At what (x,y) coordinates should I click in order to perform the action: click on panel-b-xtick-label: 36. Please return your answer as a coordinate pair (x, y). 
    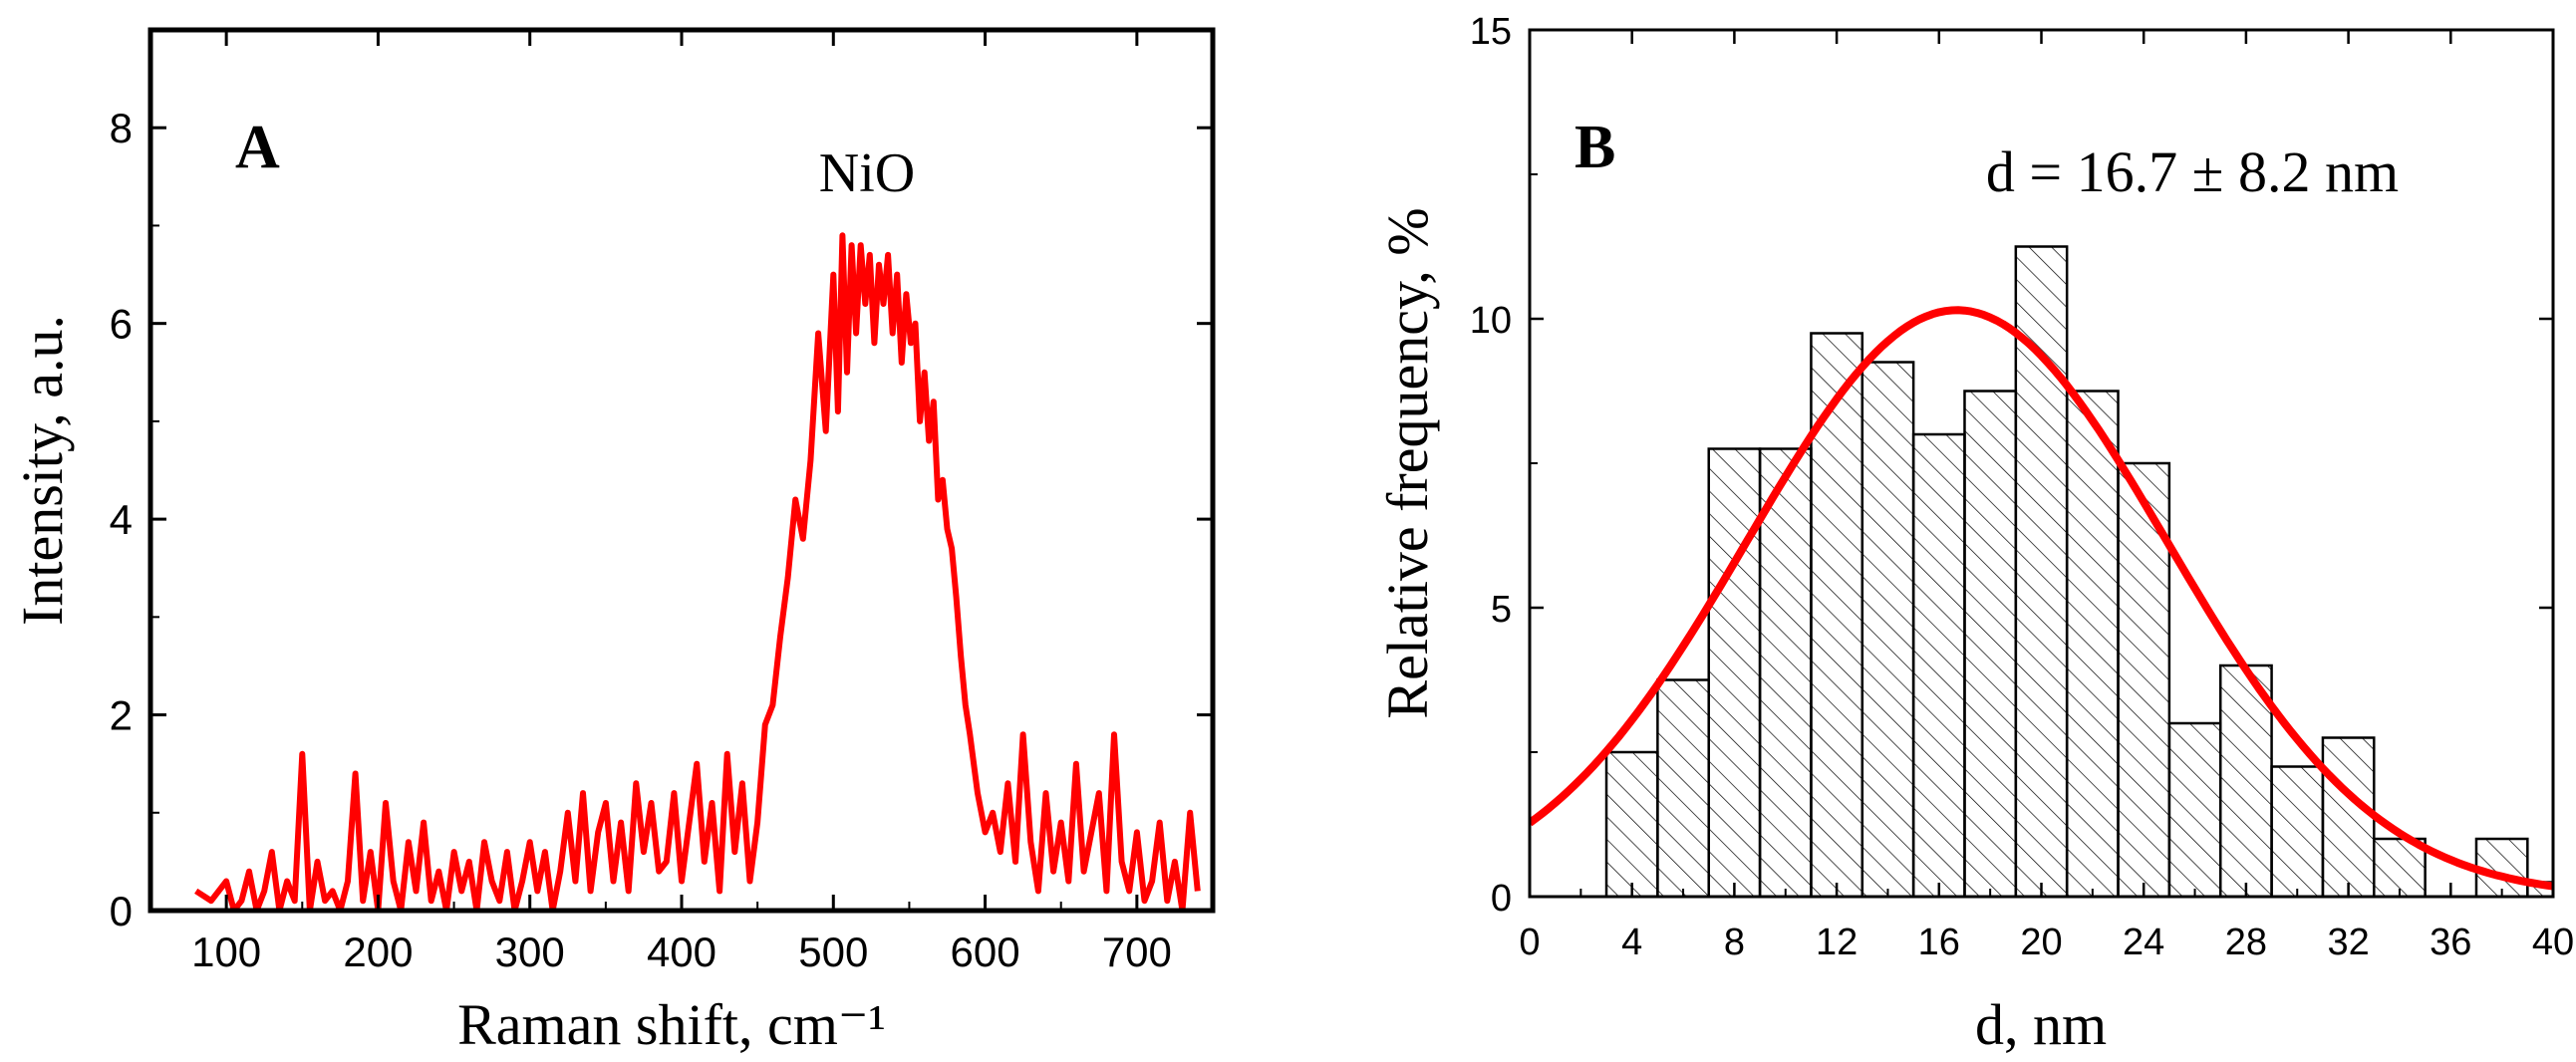
    Looking at the image, I should click on (2450, 942).